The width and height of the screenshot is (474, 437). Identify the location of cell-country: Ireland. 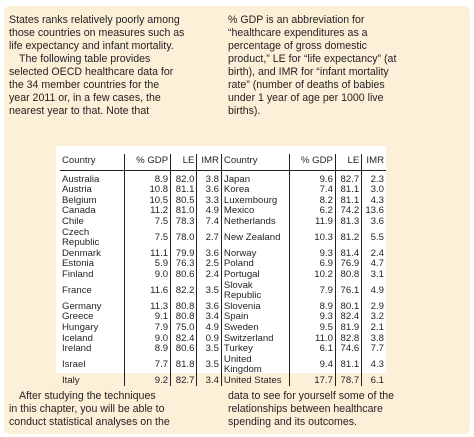
(77, 349).